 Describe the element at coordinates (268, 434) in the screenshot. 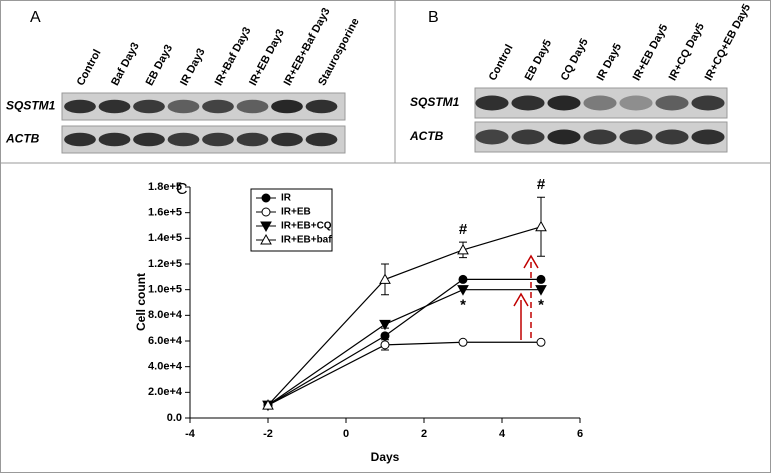

I see `x-tick-label: -2` at that location.